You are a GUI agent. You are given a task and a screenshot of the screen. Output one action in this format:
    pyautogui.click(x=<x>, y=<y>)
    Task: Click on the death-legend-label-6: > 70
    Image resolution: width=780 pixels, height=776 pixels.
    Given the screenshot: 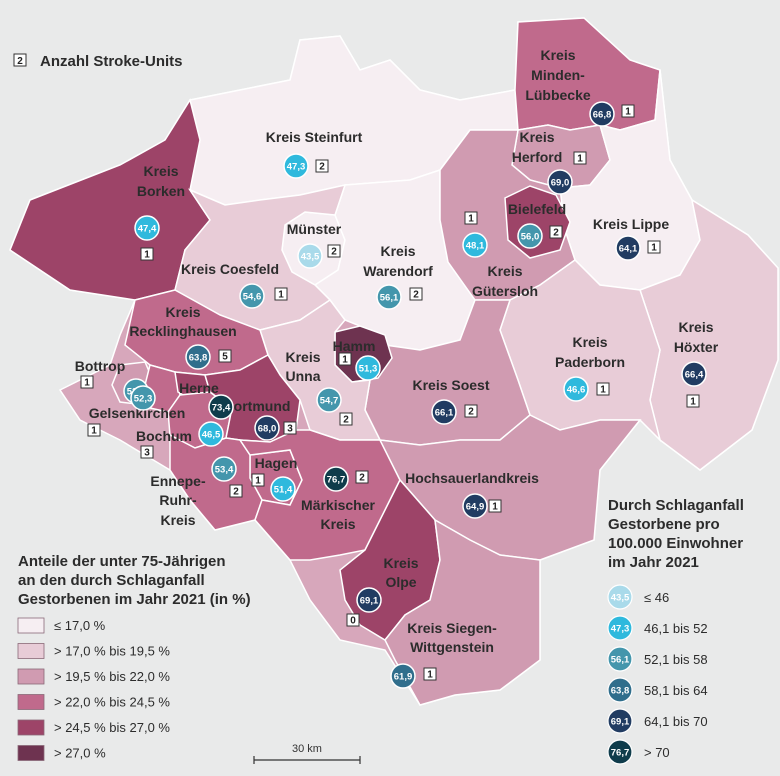 What is the action you would take?
    pyautogui.click(x=657, y=752)
    